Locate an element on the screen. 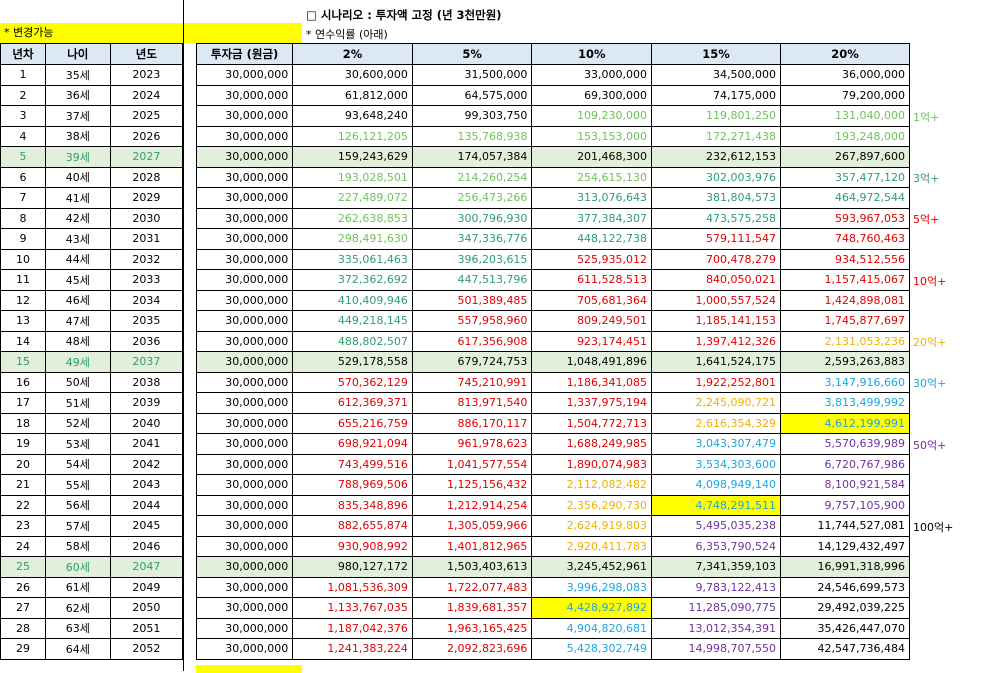  value-cell: 153,153,000 is located at coordinates (592, 136).